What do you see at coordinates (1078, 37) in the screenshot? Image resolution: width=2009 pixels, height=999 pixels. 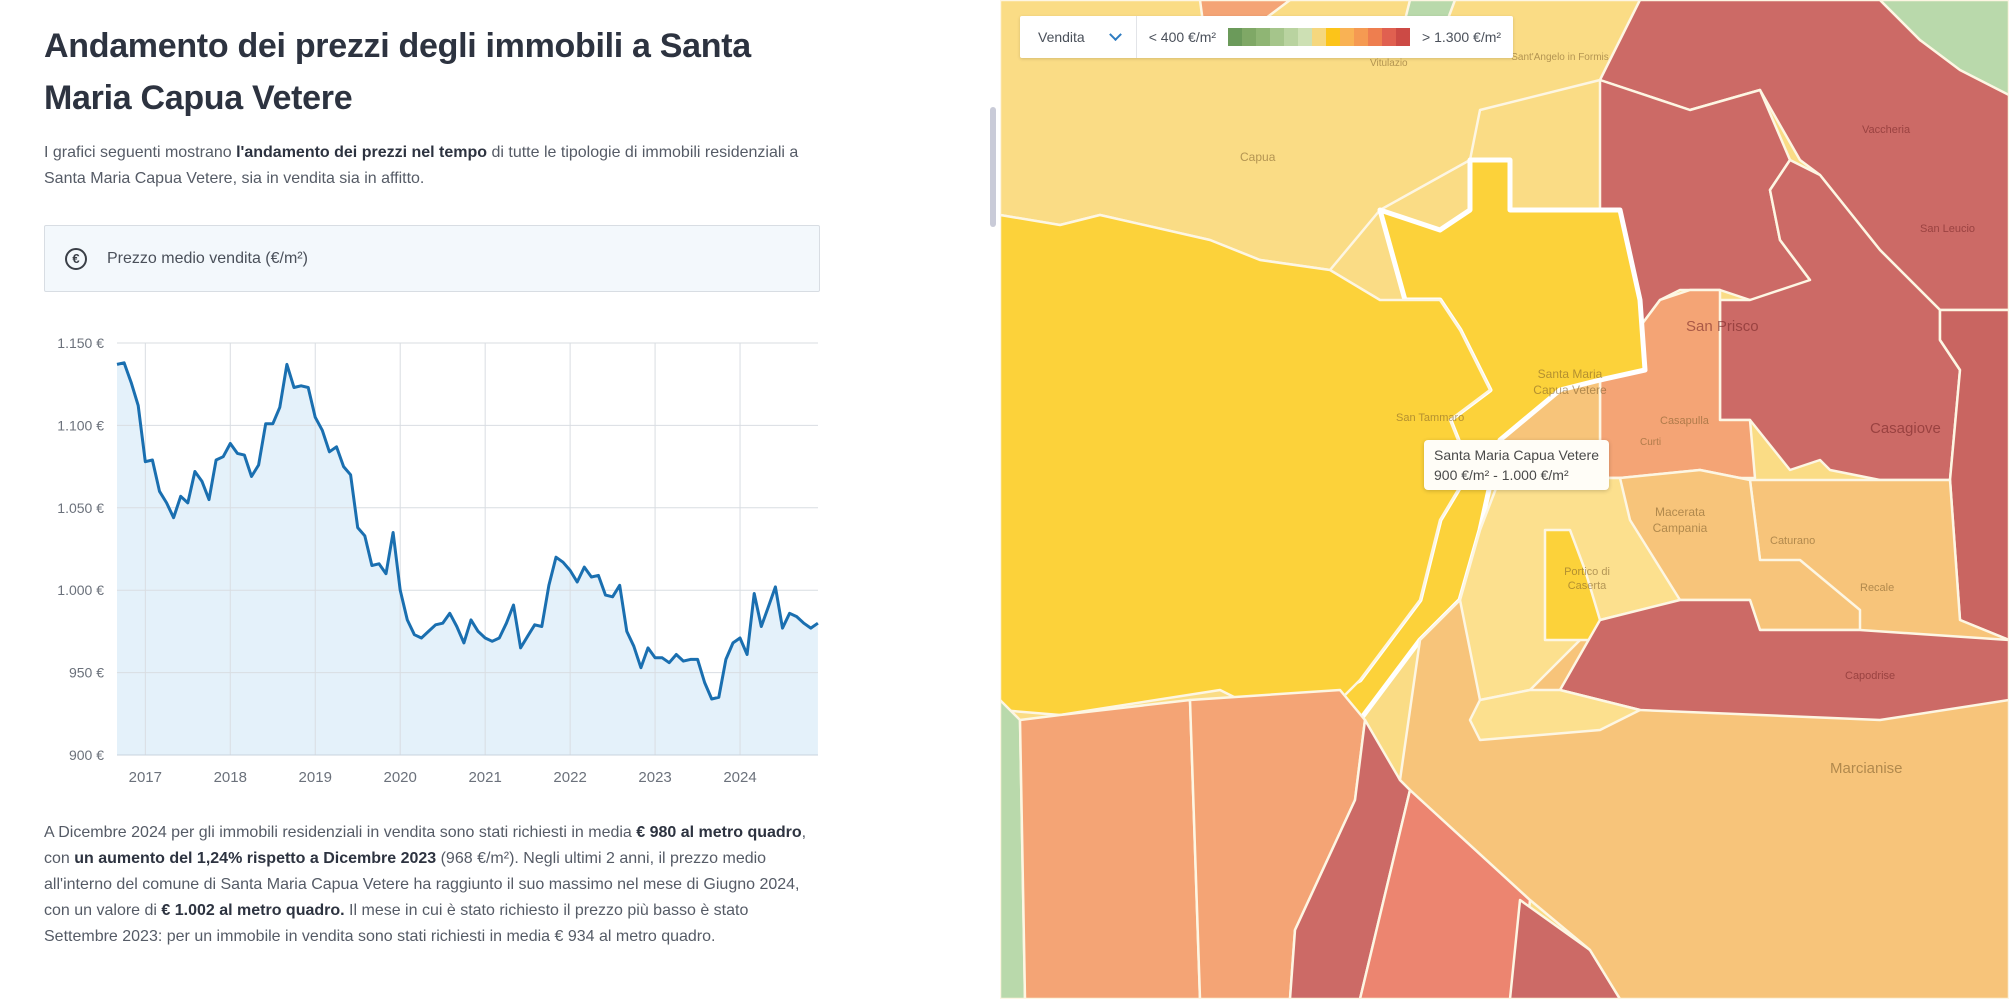 I see `mode-select-dropdown: Vendita` at bounding box center [1078, 37].